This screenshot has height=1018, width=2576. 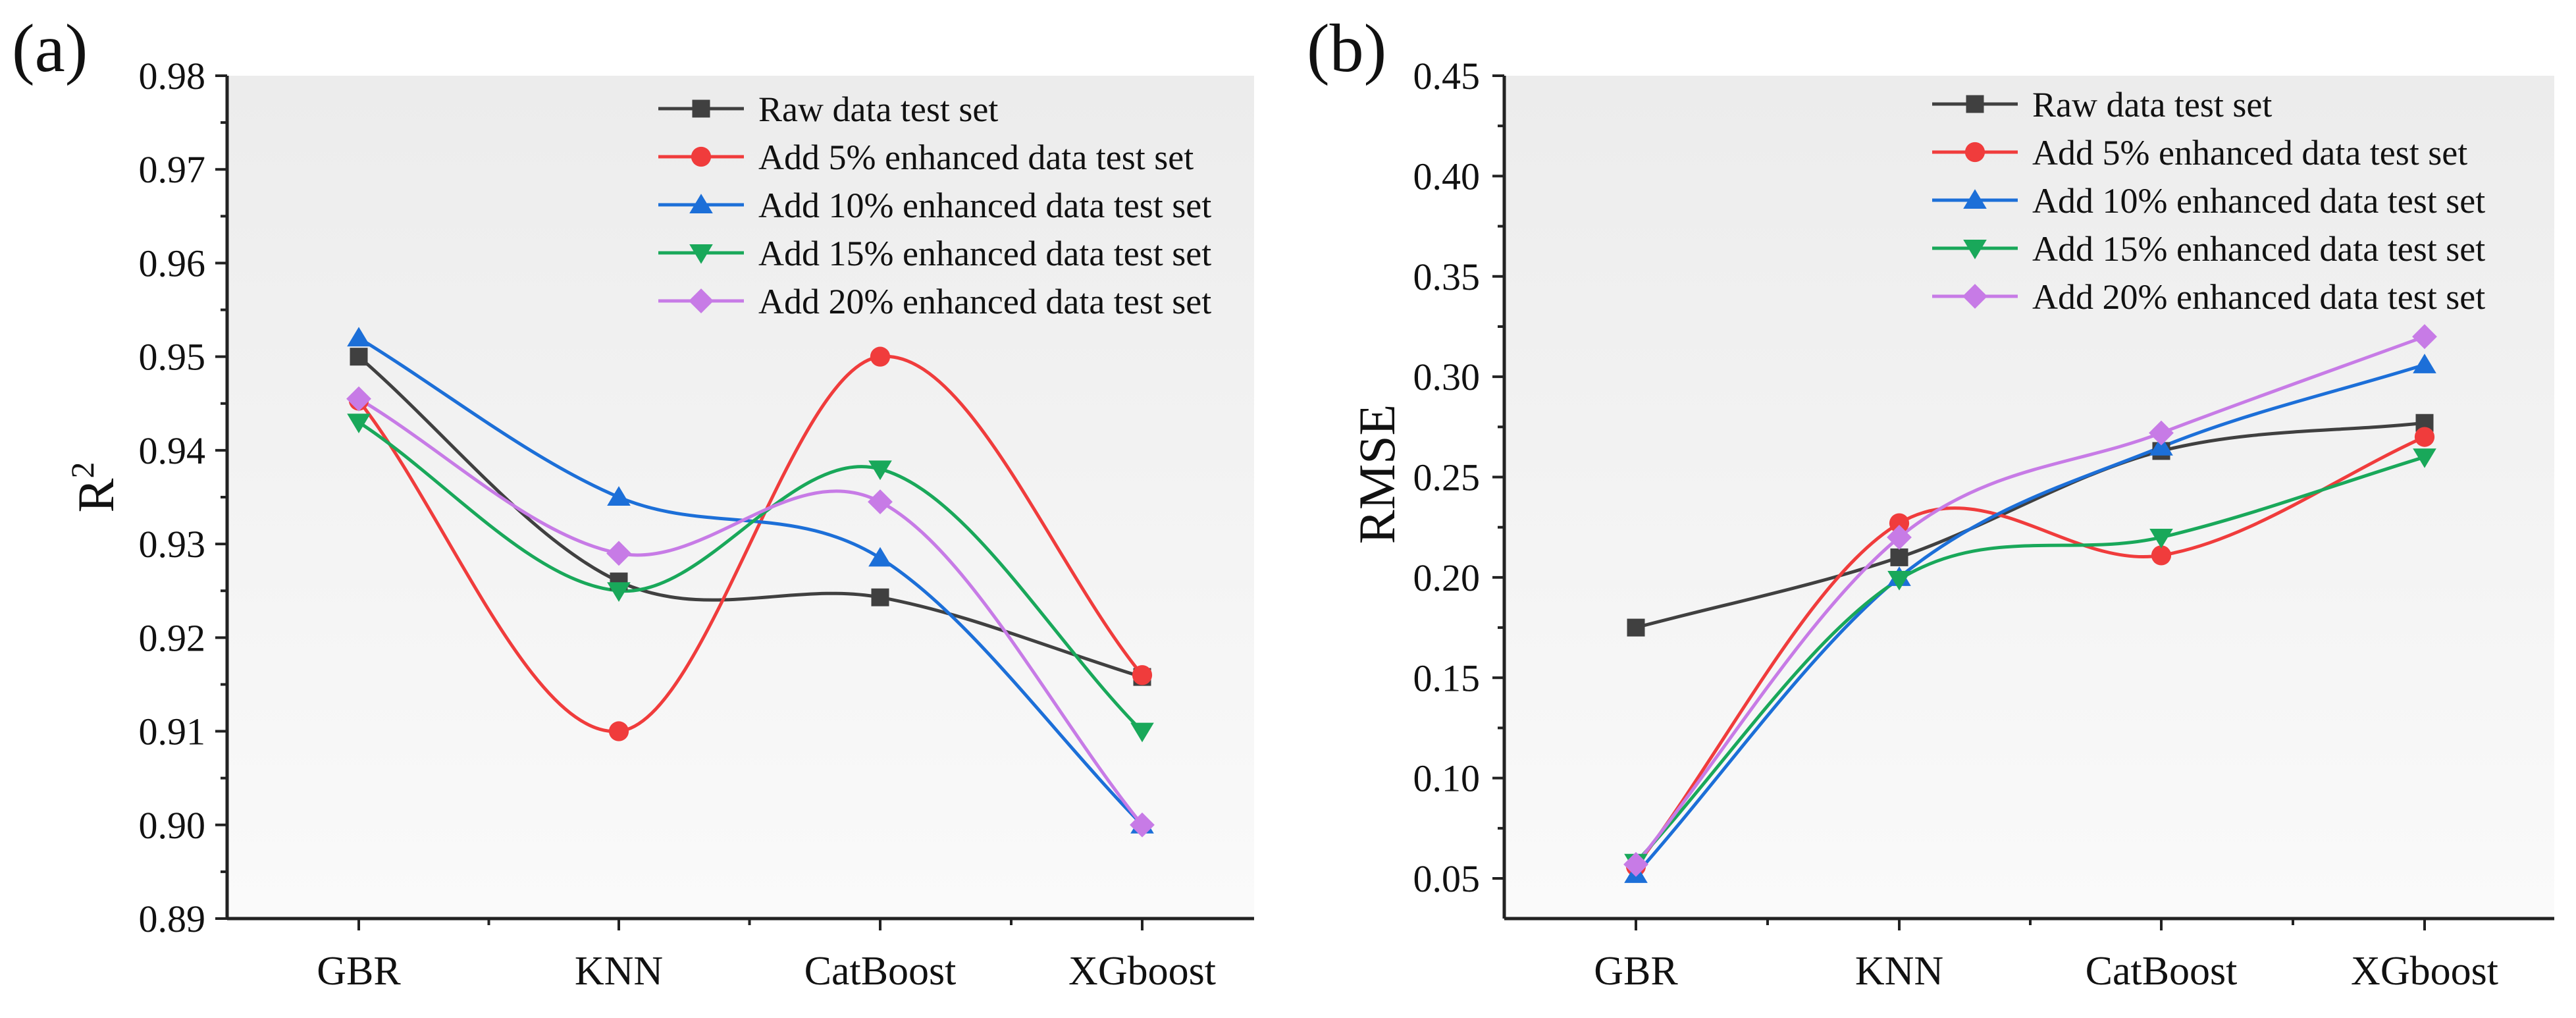 I want to click on y-tick-label: 0.05, so click(x=1447, y=878).